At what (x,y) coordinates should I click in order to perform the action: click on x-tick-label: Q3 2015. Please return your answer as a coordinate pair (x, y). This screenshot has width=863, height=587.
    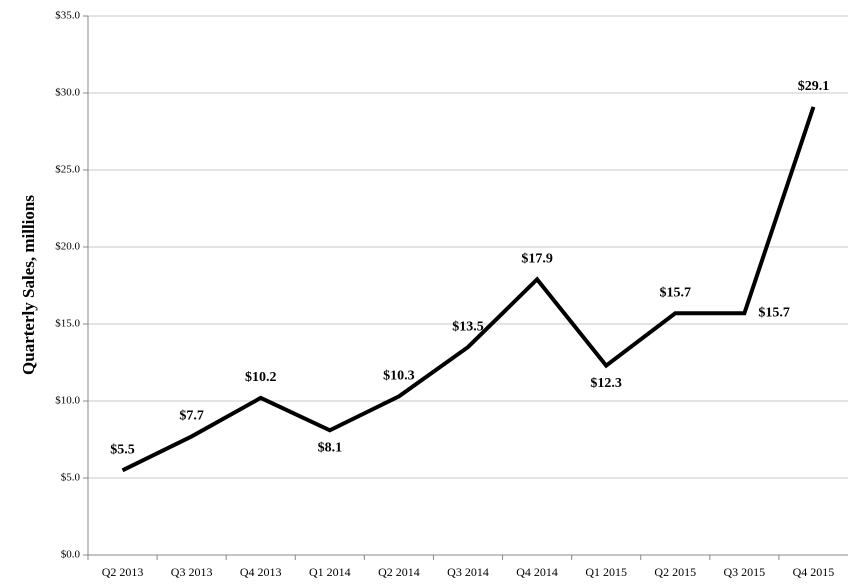
    Looking at the image, I should click on (745, 572).